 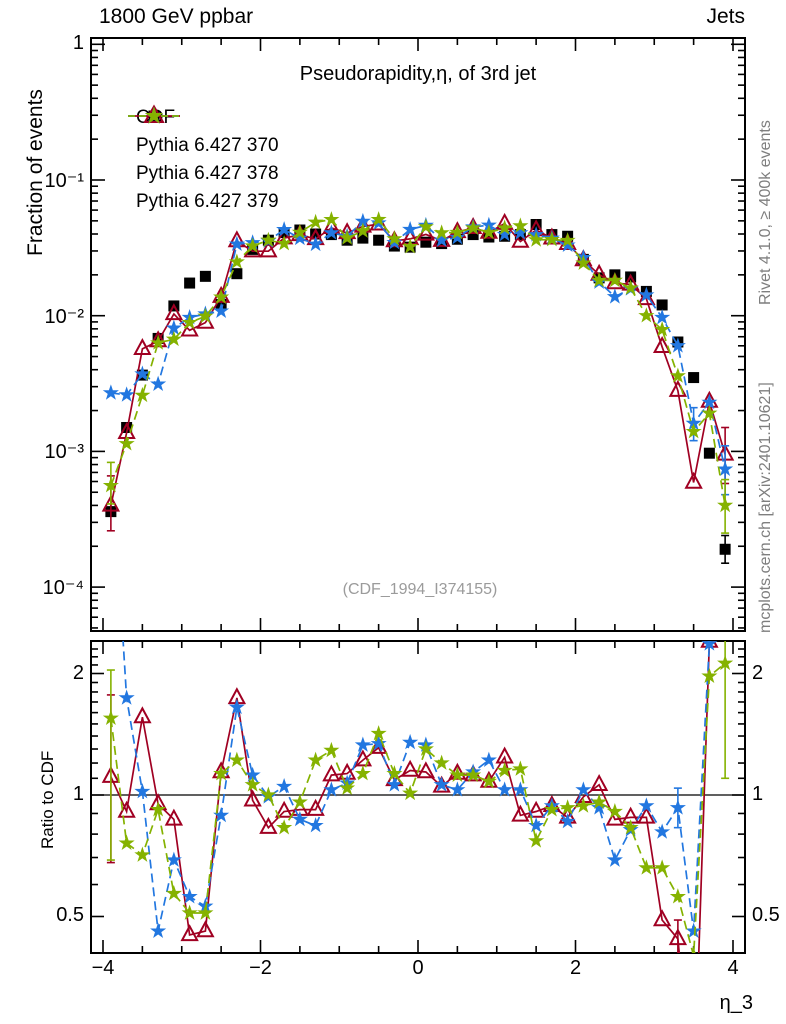 I want to click on plot-title: Pseudorapidity,η, of 3rd jet, so click(x=418, y=74).